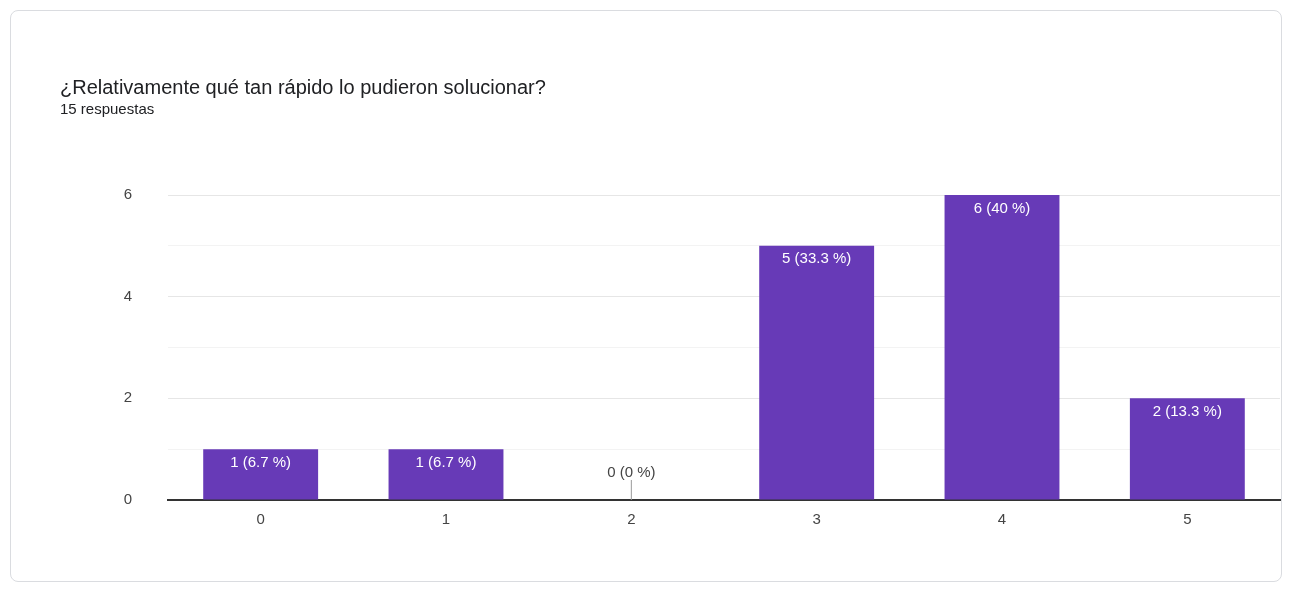  What do you see at coordinates (446, 519) in the screenshot?
I see `x-tick-label: 1` at bounding box center [446, 519].